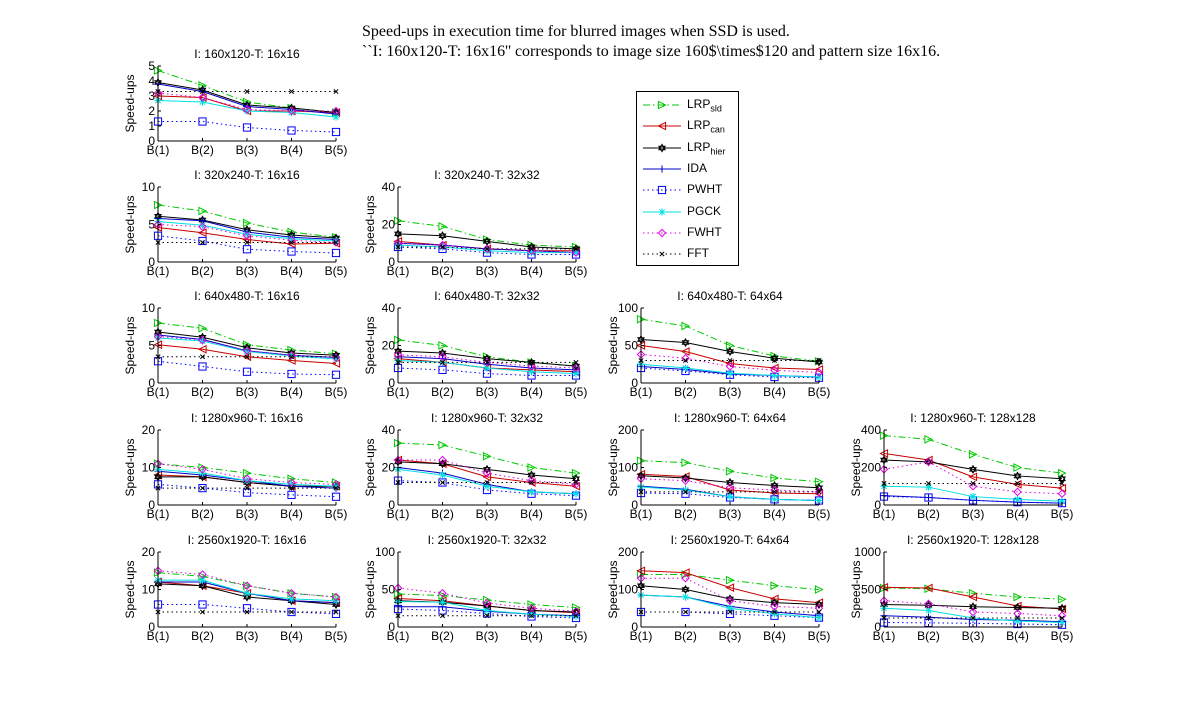 The image size is (1178, 707). I want to click on chart-title: I: 160x120-T: 16x16, so click(247, 54).